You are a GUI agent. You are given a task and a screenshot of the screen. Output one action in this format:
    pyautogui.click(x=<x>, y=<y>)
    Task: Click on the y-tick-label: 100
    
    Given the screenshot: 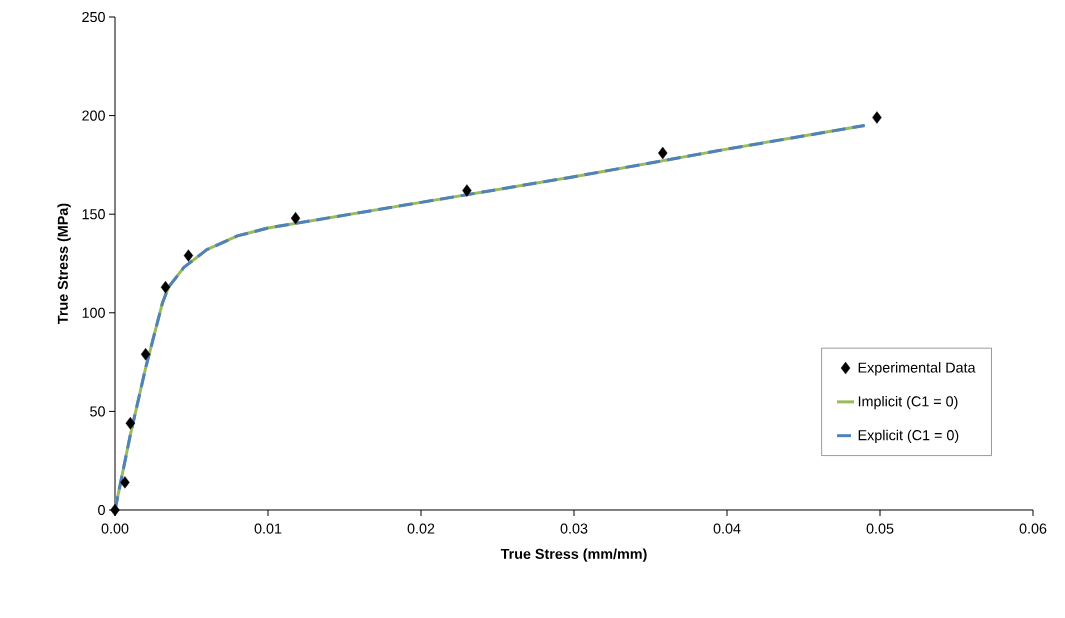 What is the action you would take?
    pyautogui.click(x=93, y=312)
    